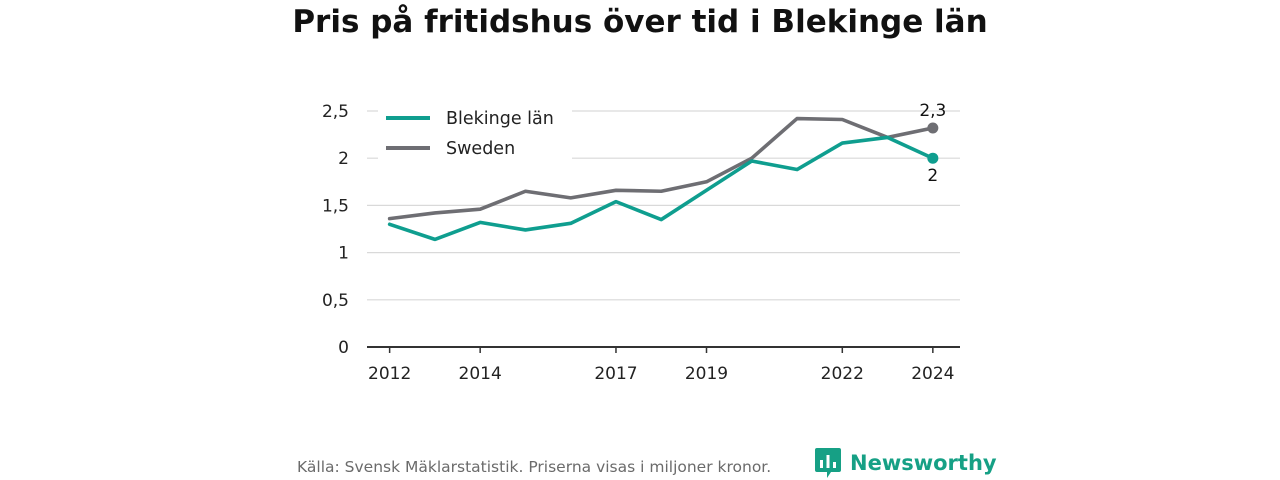 Image resolution: width=1280 pixels, height=480 pixels. Describe the element at coordinates (343, 254) in the screenshot. I see `y-tick-label: 1` at that location.